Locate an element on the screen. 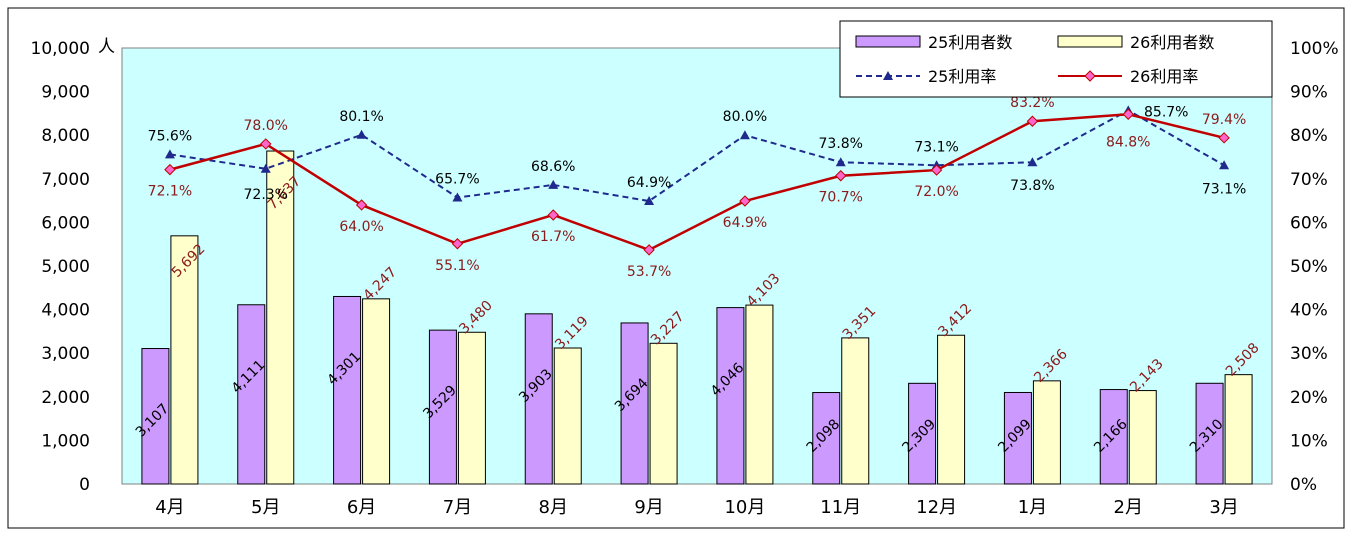  rate-26-label: 78.0% is located at coordinates (266, 126).